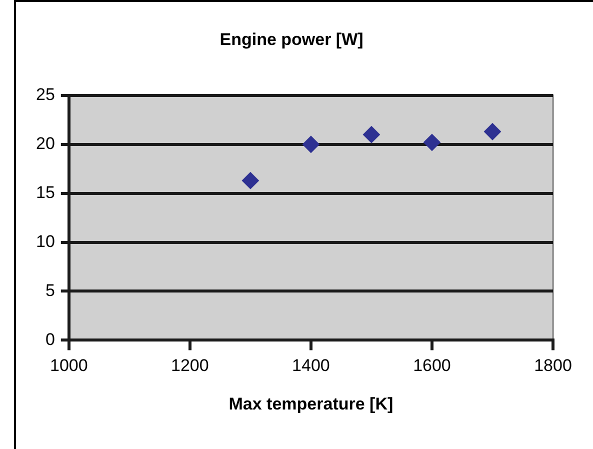 The width and height of the screenshot is (593, 449). I want to click on x-tick-label: 1000, so click(69, 366).